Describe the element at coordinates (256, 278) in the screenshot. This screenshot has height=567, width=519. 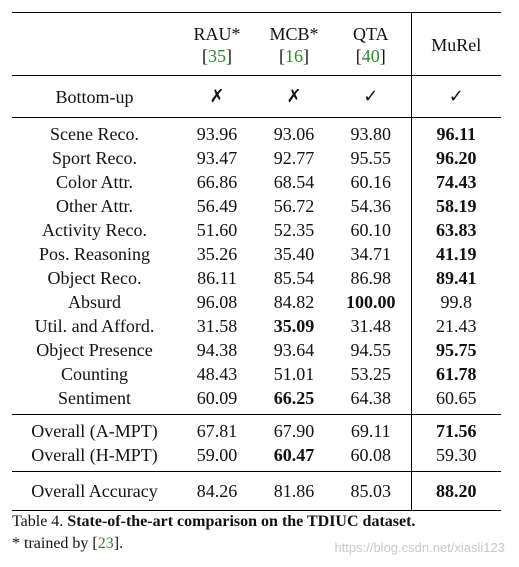
I see `task-row: Object Reco. 86.11 85.54 86.98 89.41` at that location.